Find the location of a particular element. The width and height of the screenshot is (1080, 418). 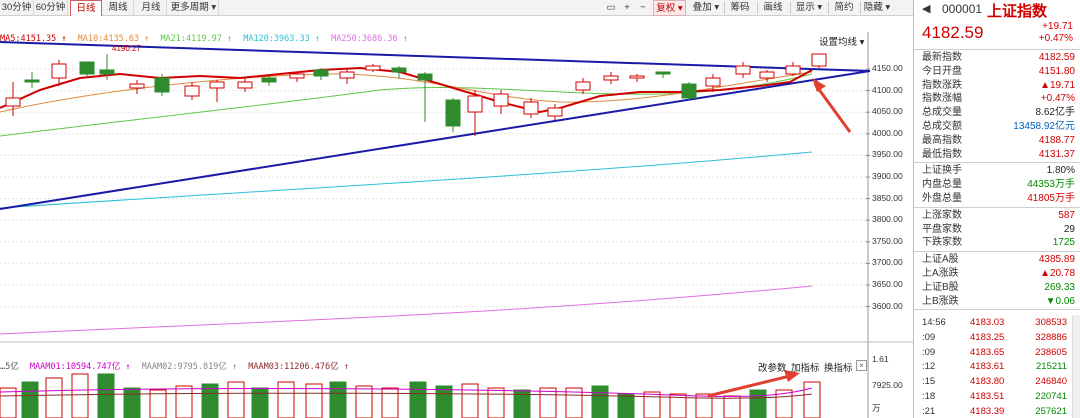

upper-trend-line is located at coordinates (435, 56).